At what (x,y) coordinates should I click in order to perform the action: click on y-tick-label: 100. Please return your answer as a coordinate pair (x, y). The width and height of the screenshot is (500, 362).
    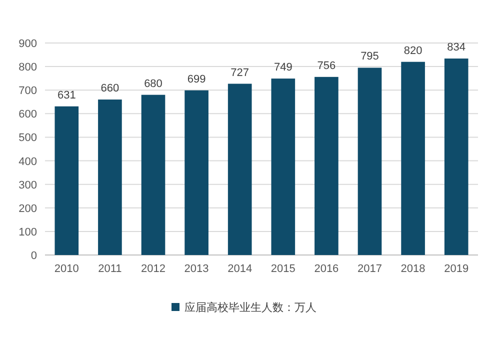
    Looking at the image, I should click on (27, 232).